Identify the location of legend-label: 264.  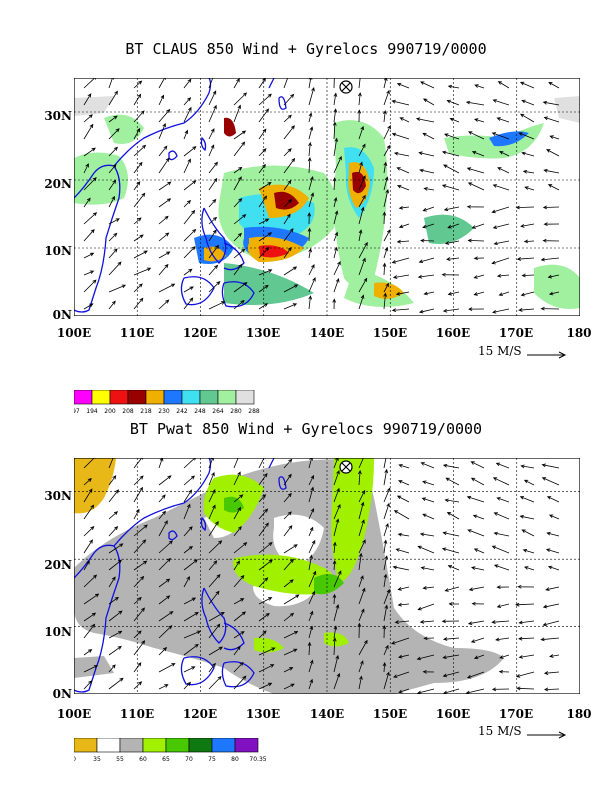
(218, 411).